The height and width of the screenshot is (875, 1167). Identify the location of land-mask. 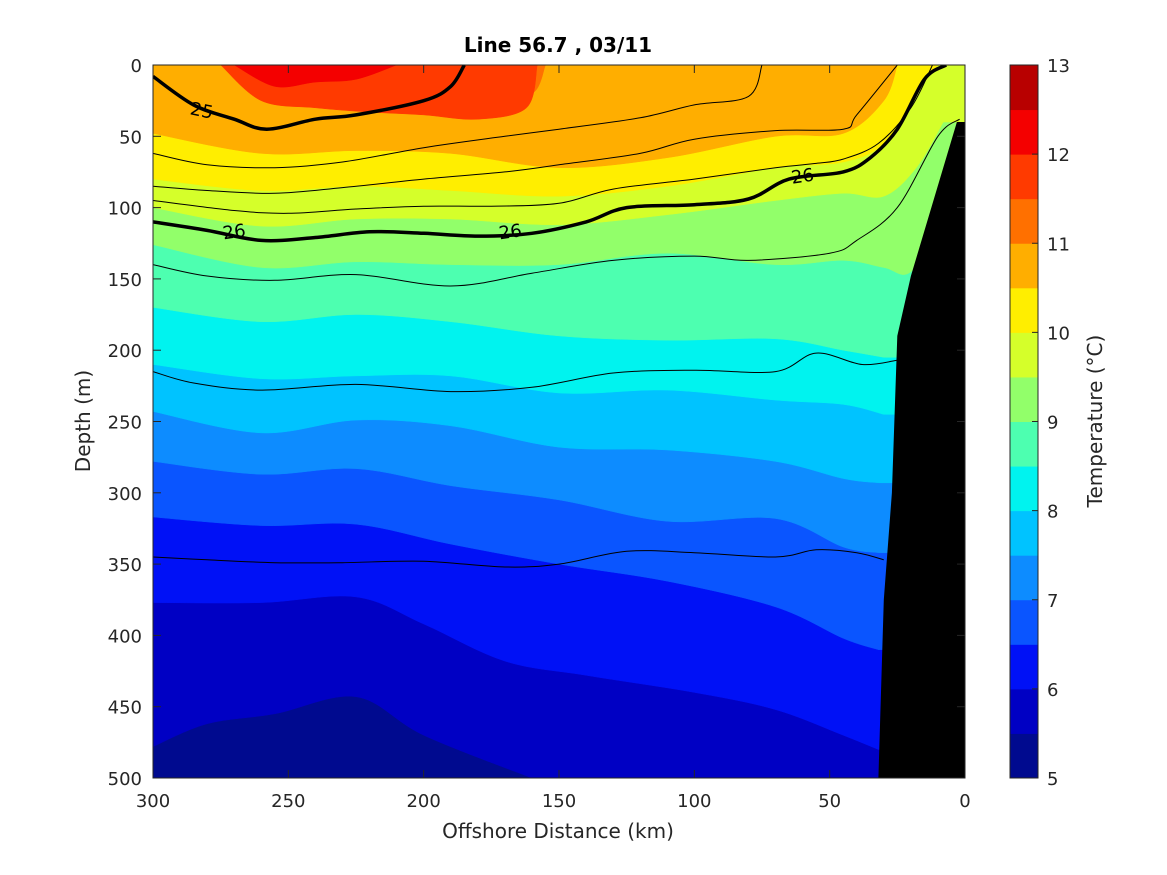
(921, 450).